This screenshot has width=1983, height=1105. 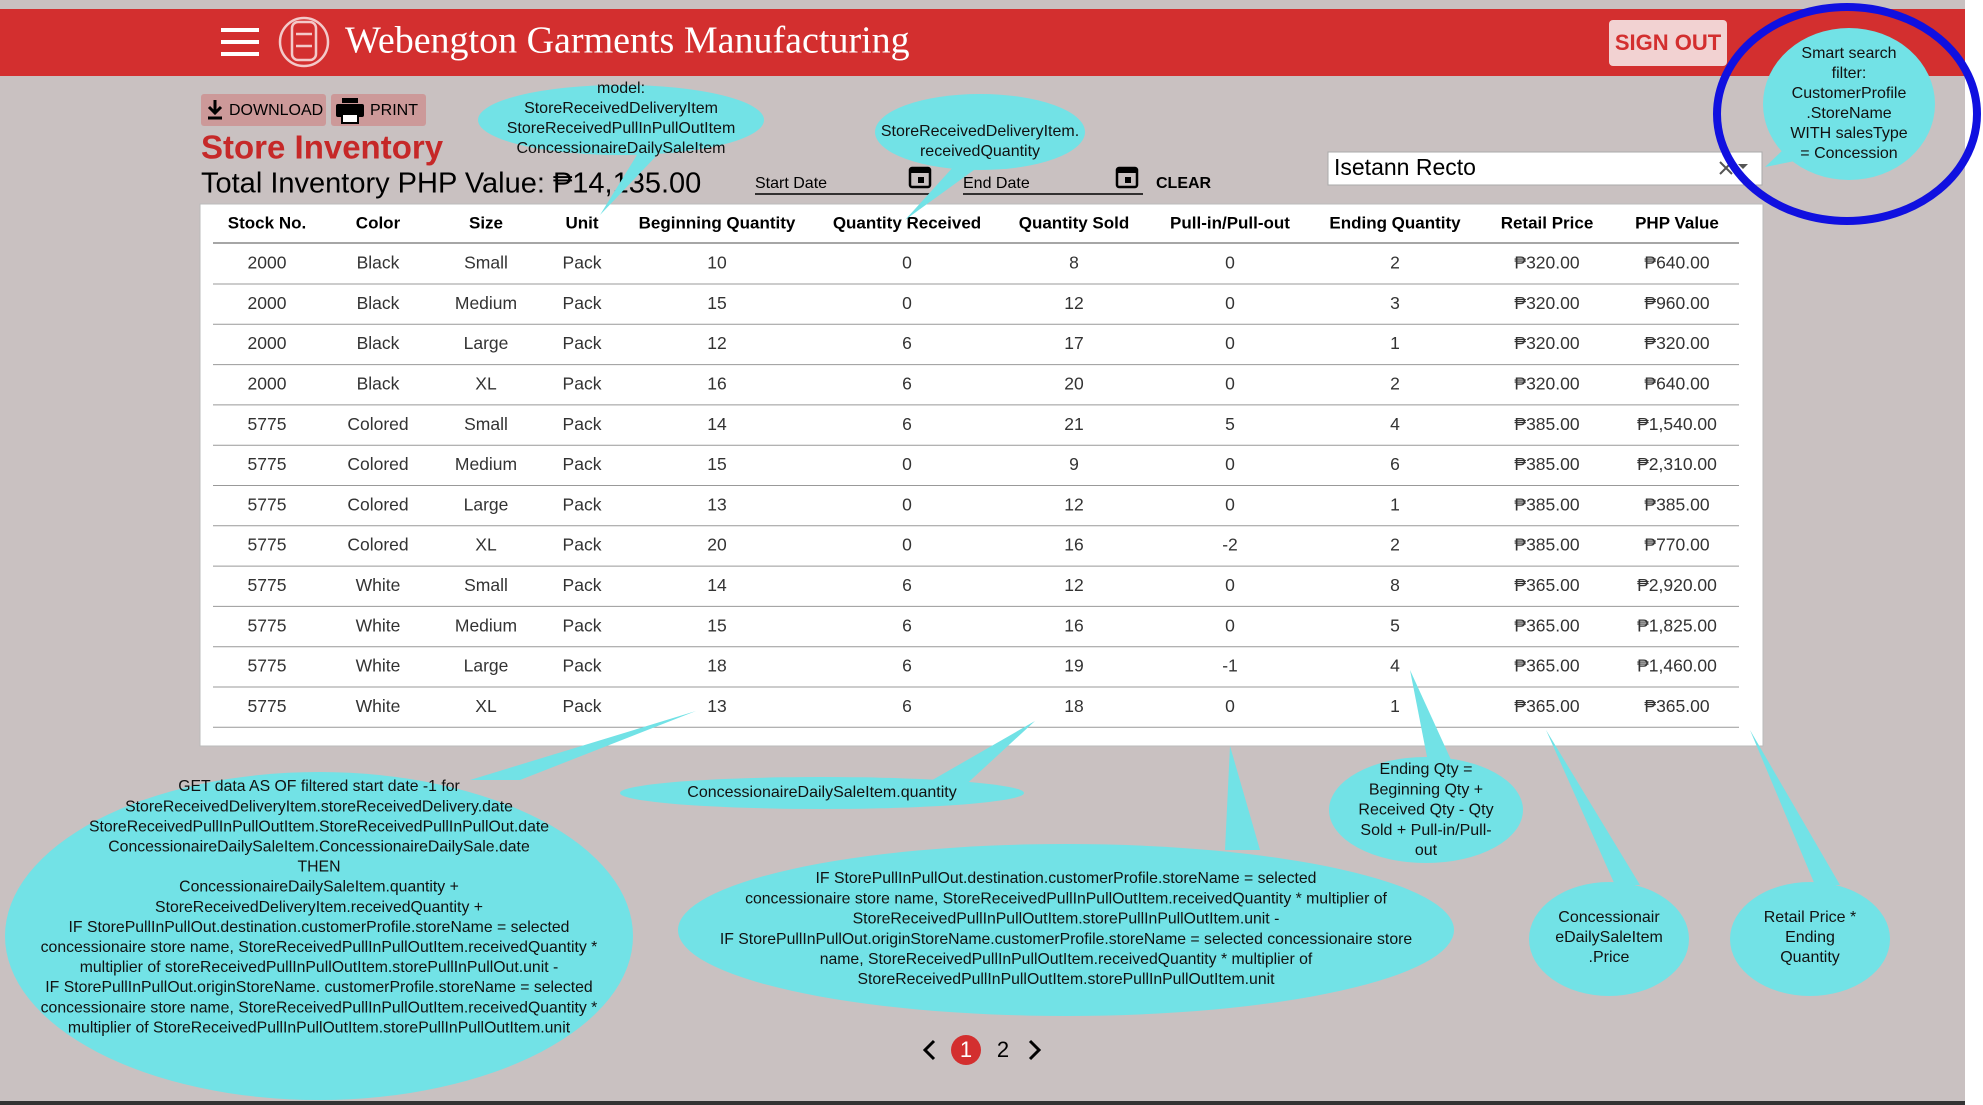 I want to click on table-cell: 15, so click(x=716, y=303).